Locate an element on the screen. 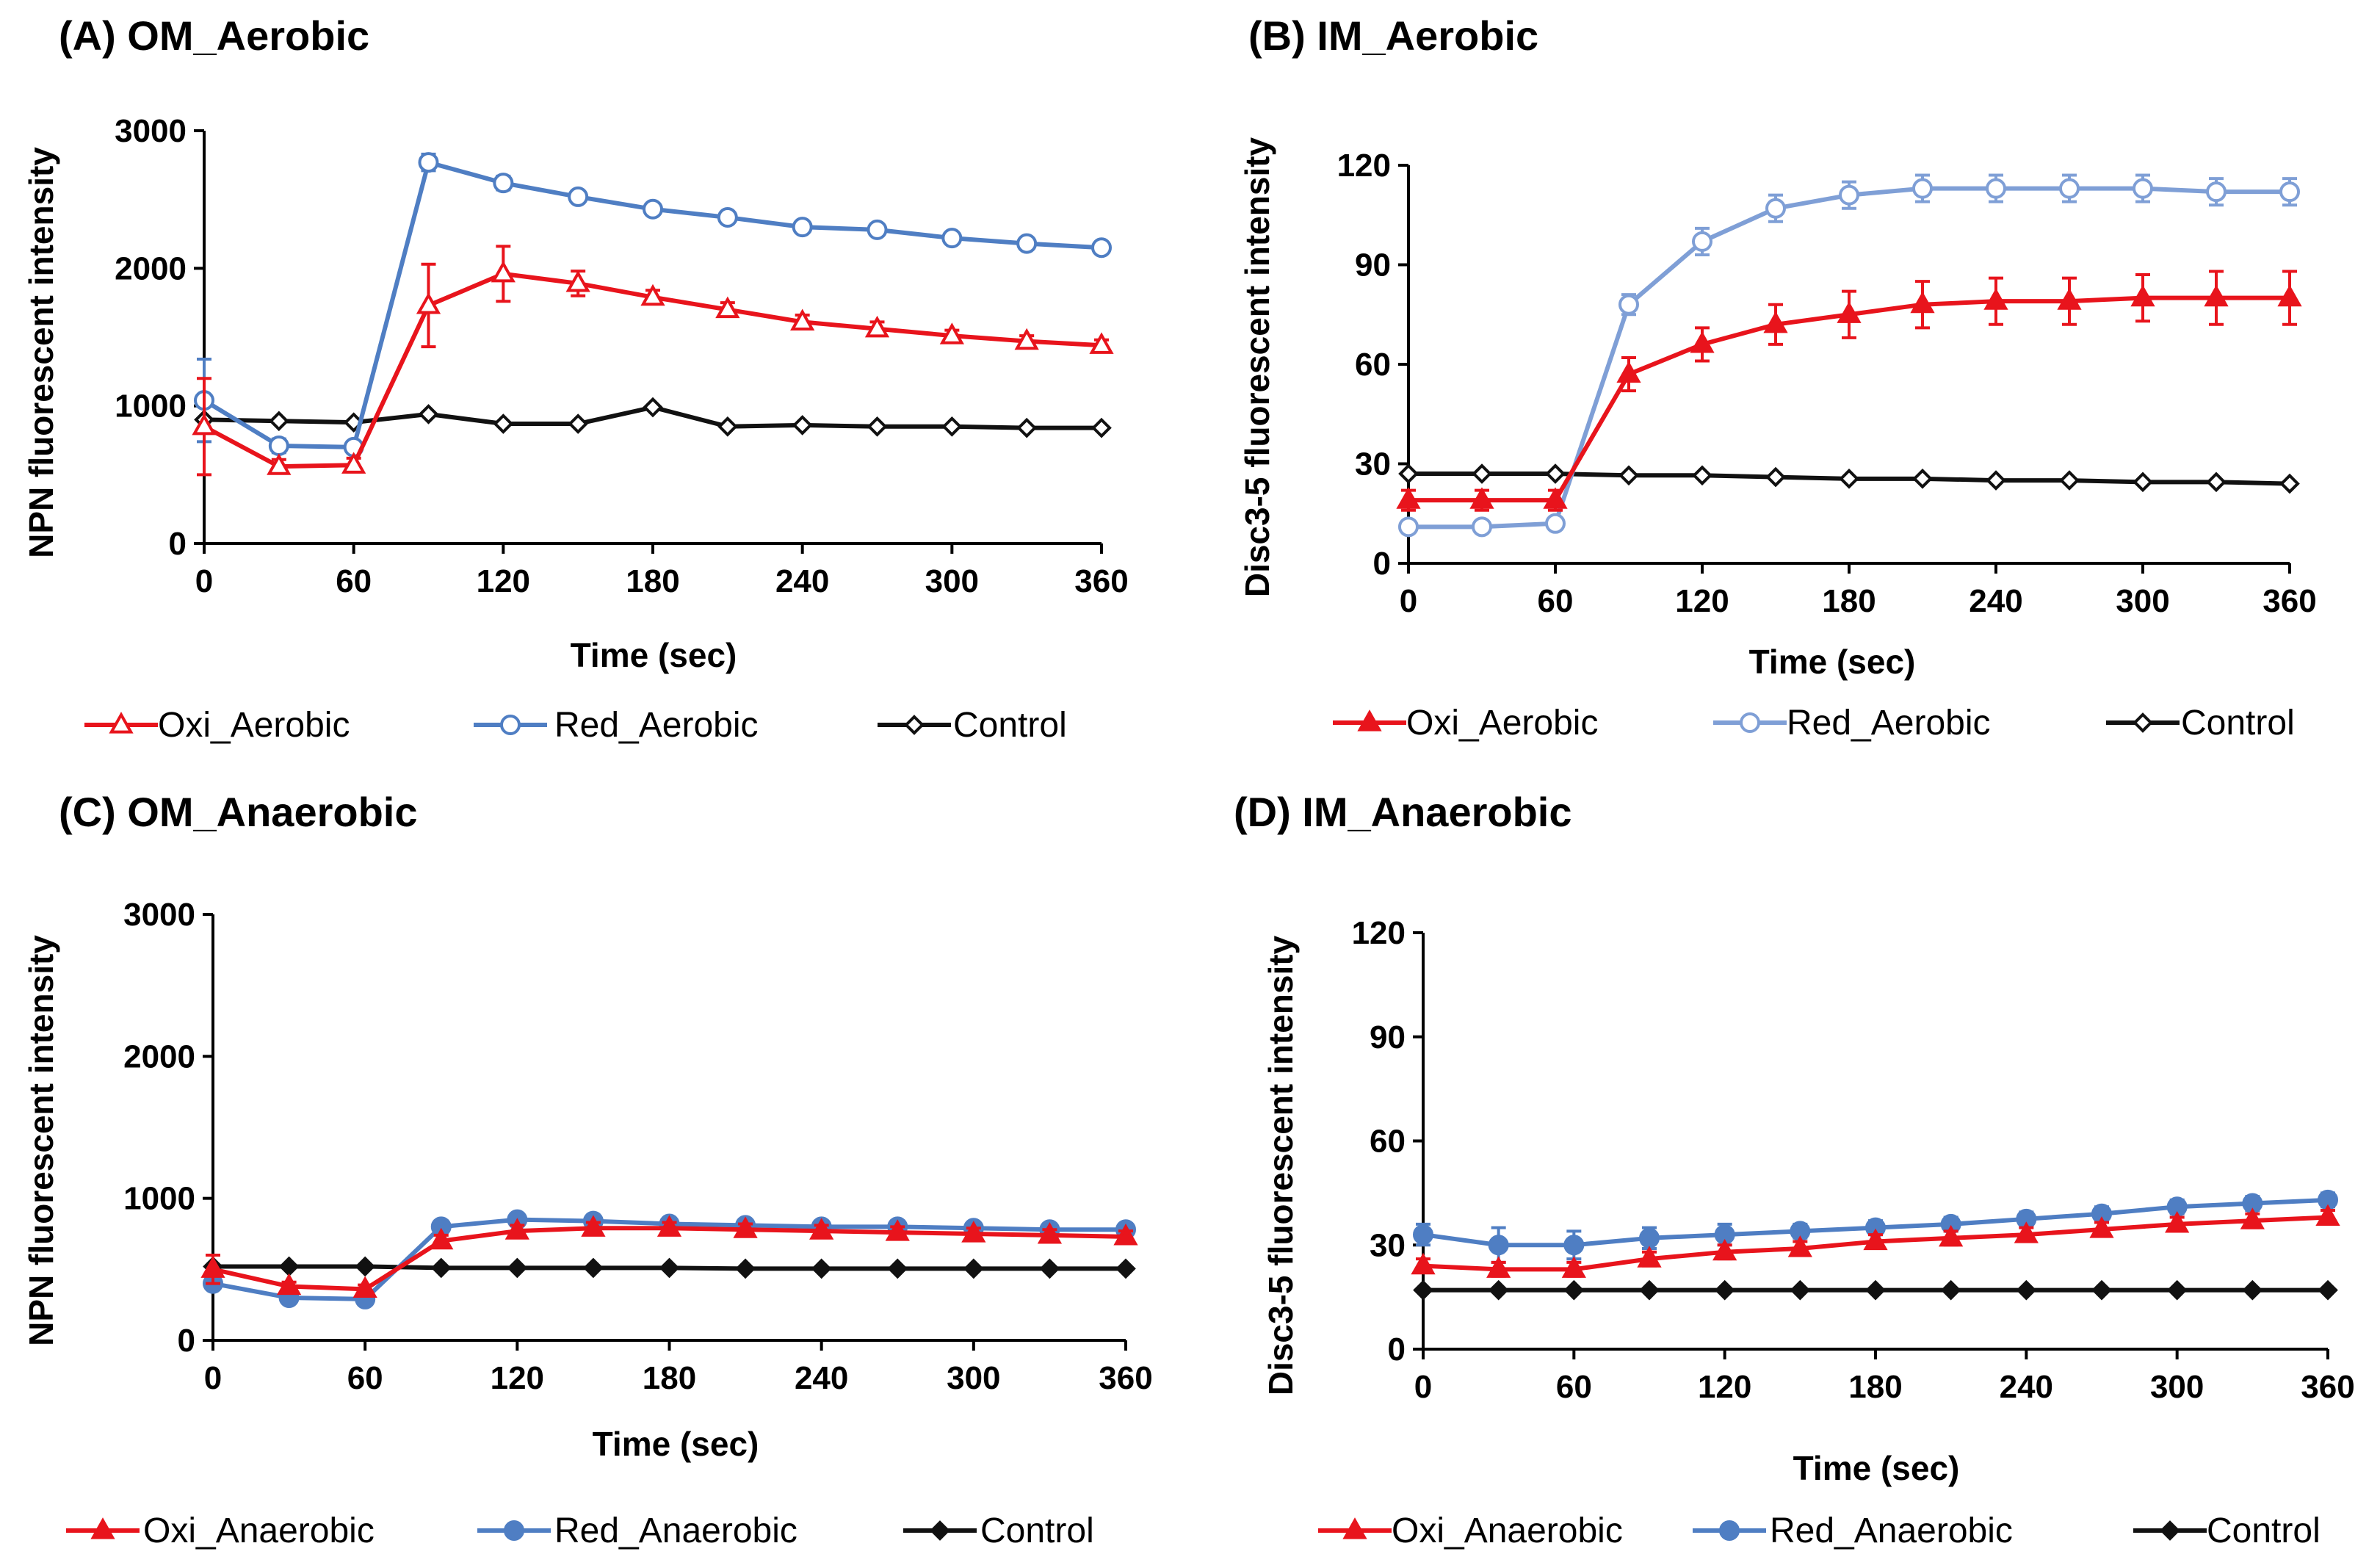  legend-label-oxi-aerobic: Oxi_Aerobic is located at coordinates (254, 725).